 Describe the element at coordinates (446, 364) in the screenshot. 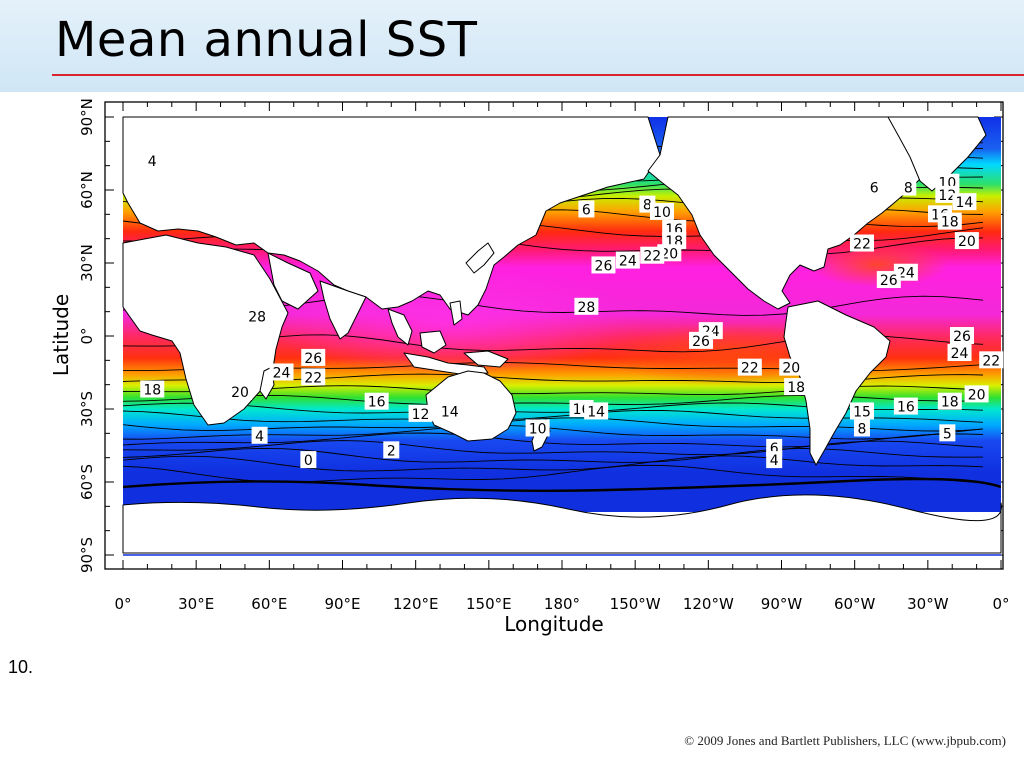

I see `land-indonesia` at that location.